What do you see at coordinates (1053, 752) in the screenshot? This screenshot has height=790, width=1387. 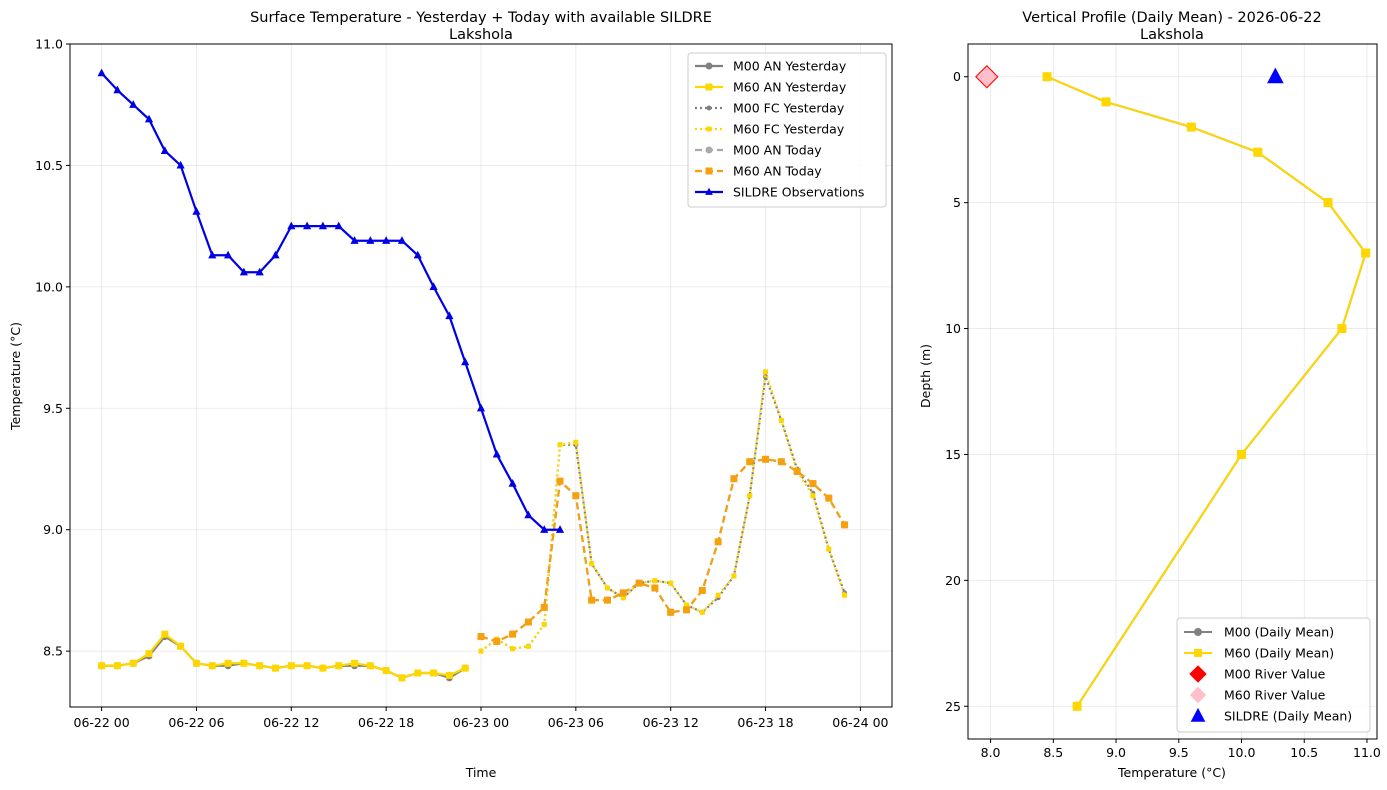 I see `x-tick-label: 8.5` at bounding box center [1053, 752].